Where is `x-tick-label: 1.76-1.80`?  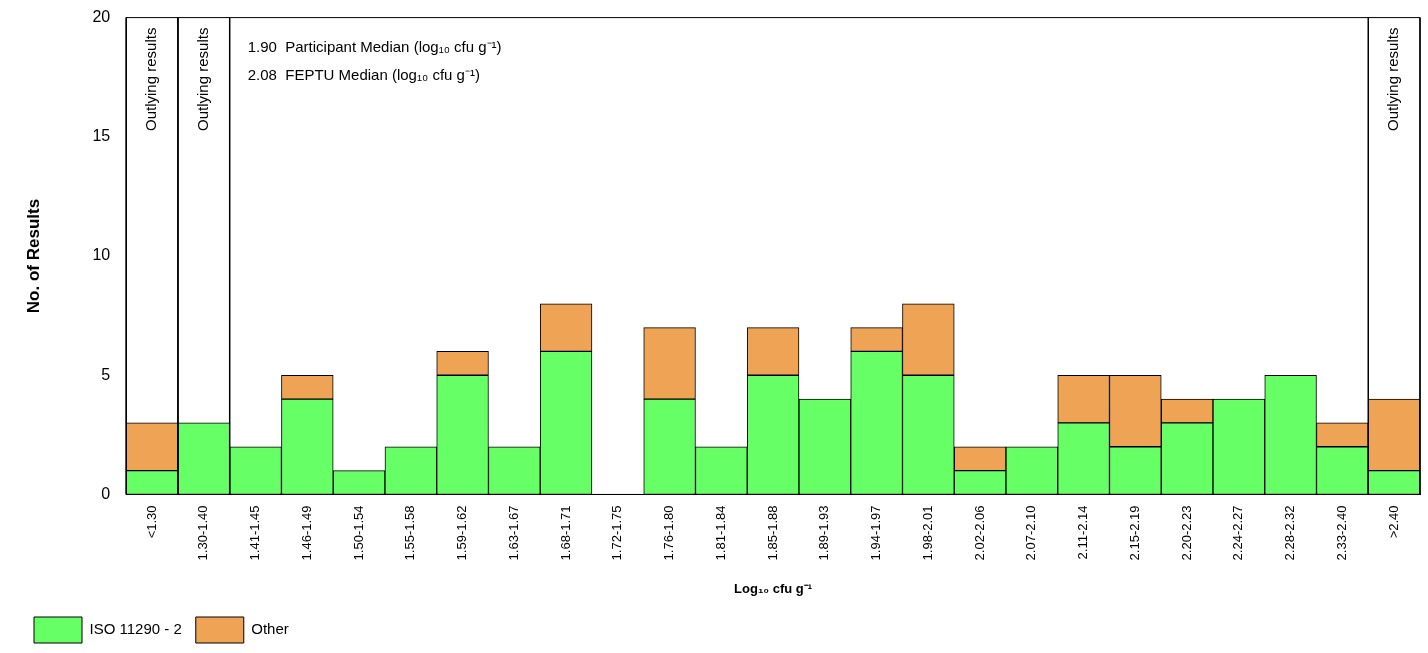
x-tick-label: 1.76-1.80 is located at coordinates (669, 533).